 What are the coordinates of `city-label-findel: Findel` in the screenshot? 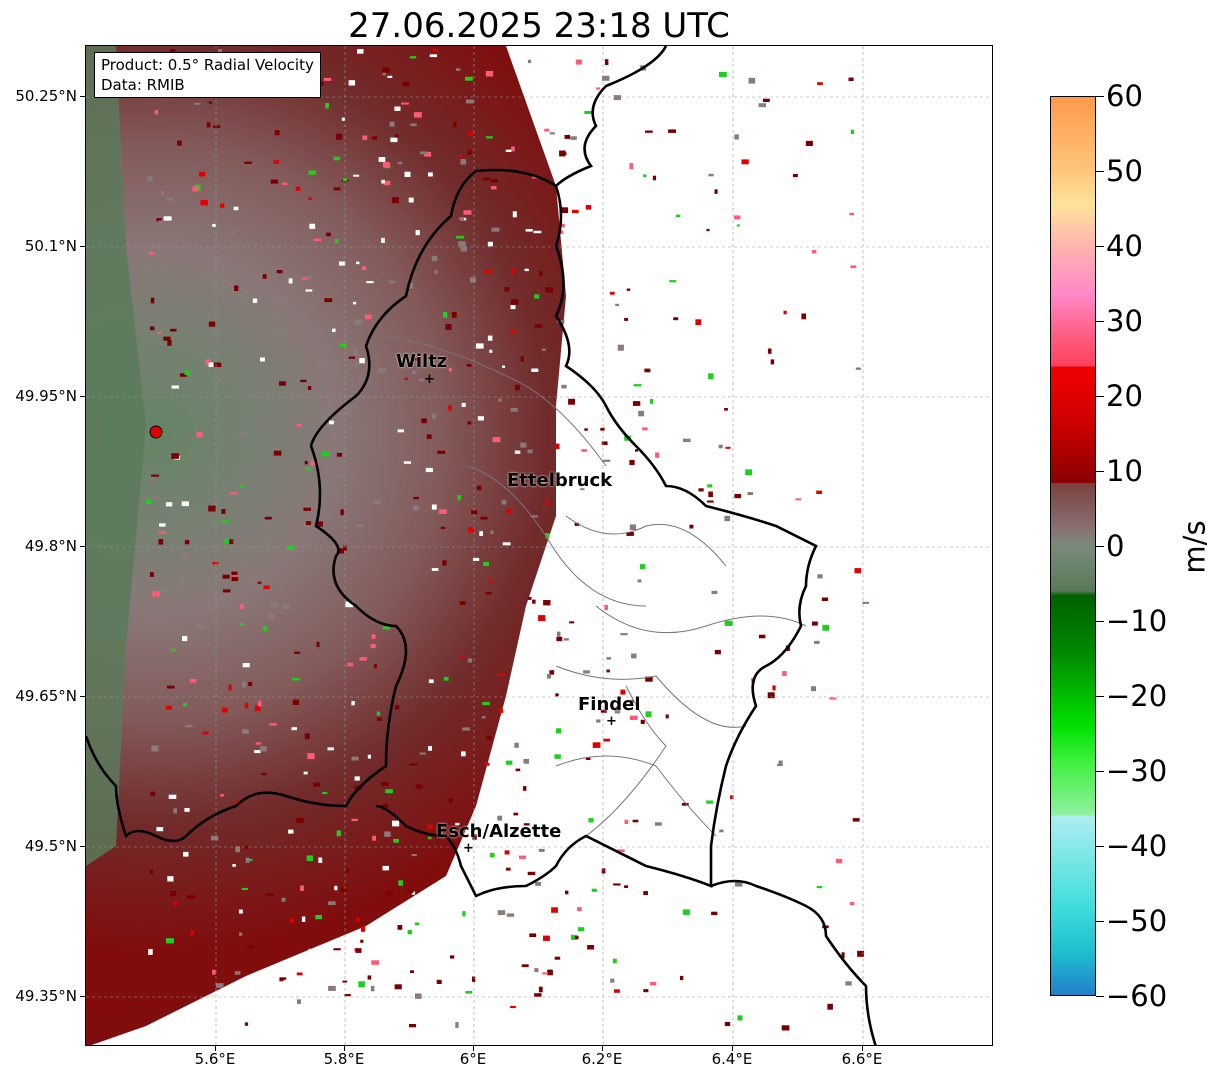 It's located at (609, 704).